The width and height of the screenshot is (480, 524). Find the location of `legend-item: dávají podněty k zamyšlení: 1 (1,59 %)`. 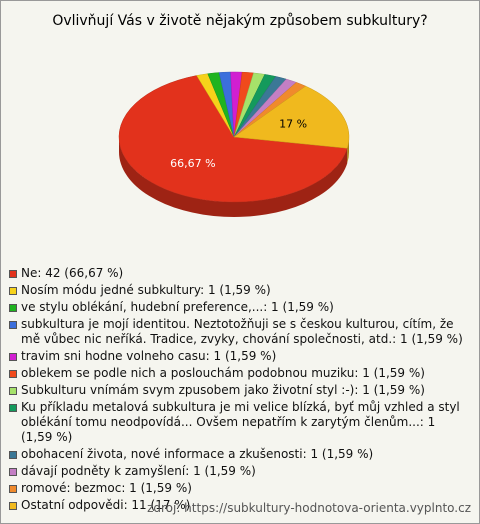

legend-item: dávají podněty k zamyšlení: 1 (1,59 %) is located at coordinates (239, 471).